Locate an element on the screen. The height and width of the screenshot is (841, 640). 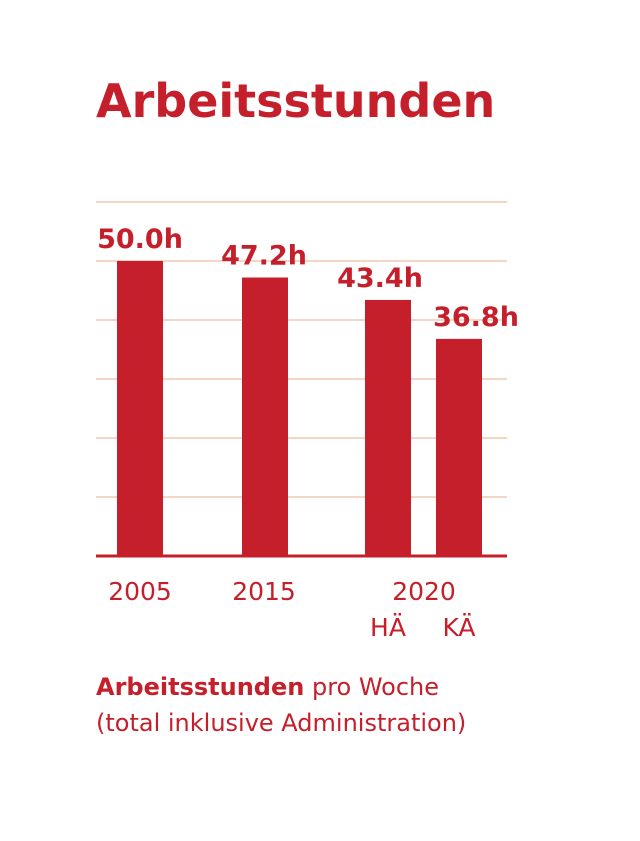
value-labels: 50.0h 47.2h 43.4h 36.8h is located at coordinates (308, 278).